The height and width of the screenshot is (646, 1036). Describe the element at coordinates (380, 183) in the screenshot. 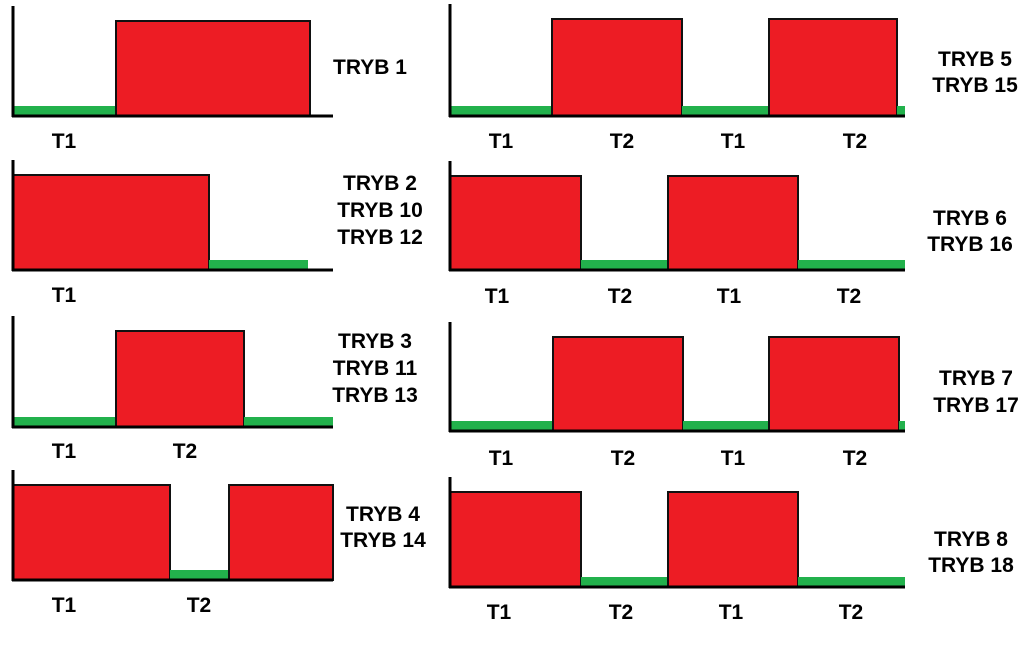

I see `mode-label: TRYB 2` at that location.